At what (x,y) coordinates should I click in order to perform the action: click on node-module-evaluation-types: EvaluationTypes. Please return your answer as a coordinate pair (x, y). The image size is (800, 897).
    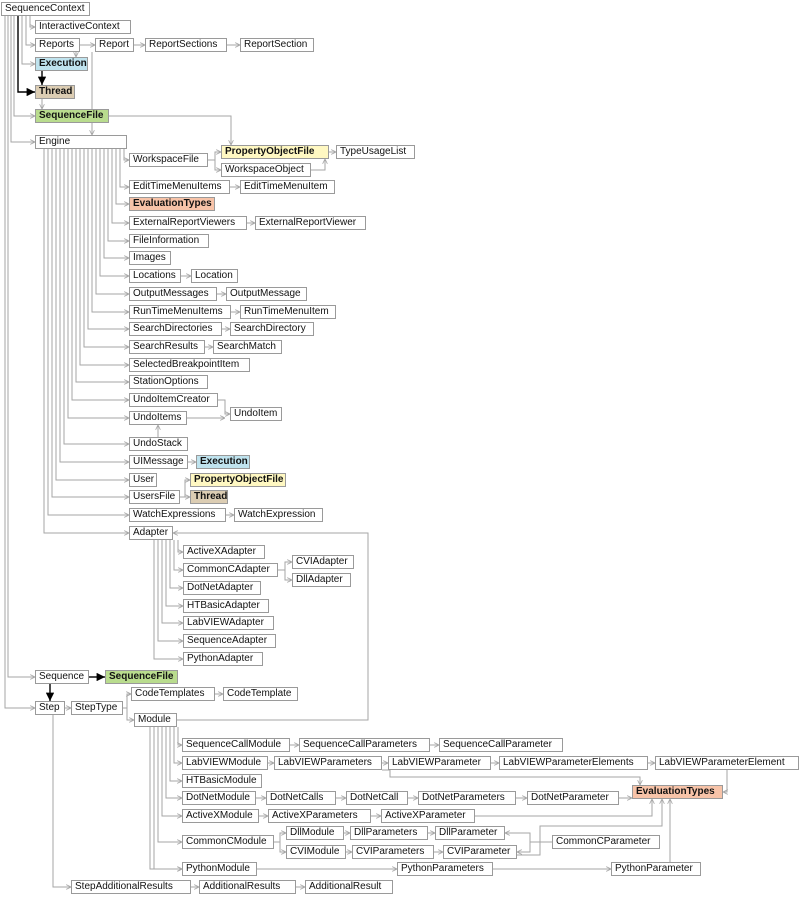
    Looking at the image, I should click on (677, 792).